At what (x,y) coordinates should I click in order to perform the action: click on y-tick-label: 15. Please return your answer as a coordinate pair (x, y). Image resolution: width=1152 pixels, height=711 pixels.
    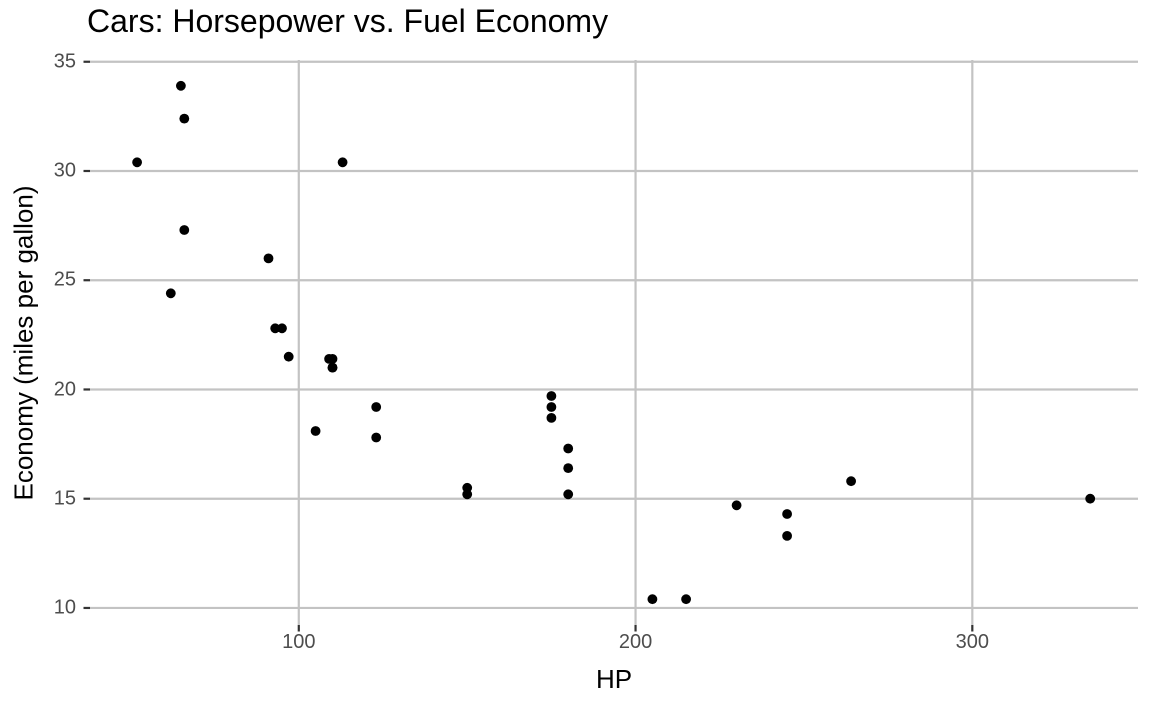
    Looking at the image, I should click on (64, 498).